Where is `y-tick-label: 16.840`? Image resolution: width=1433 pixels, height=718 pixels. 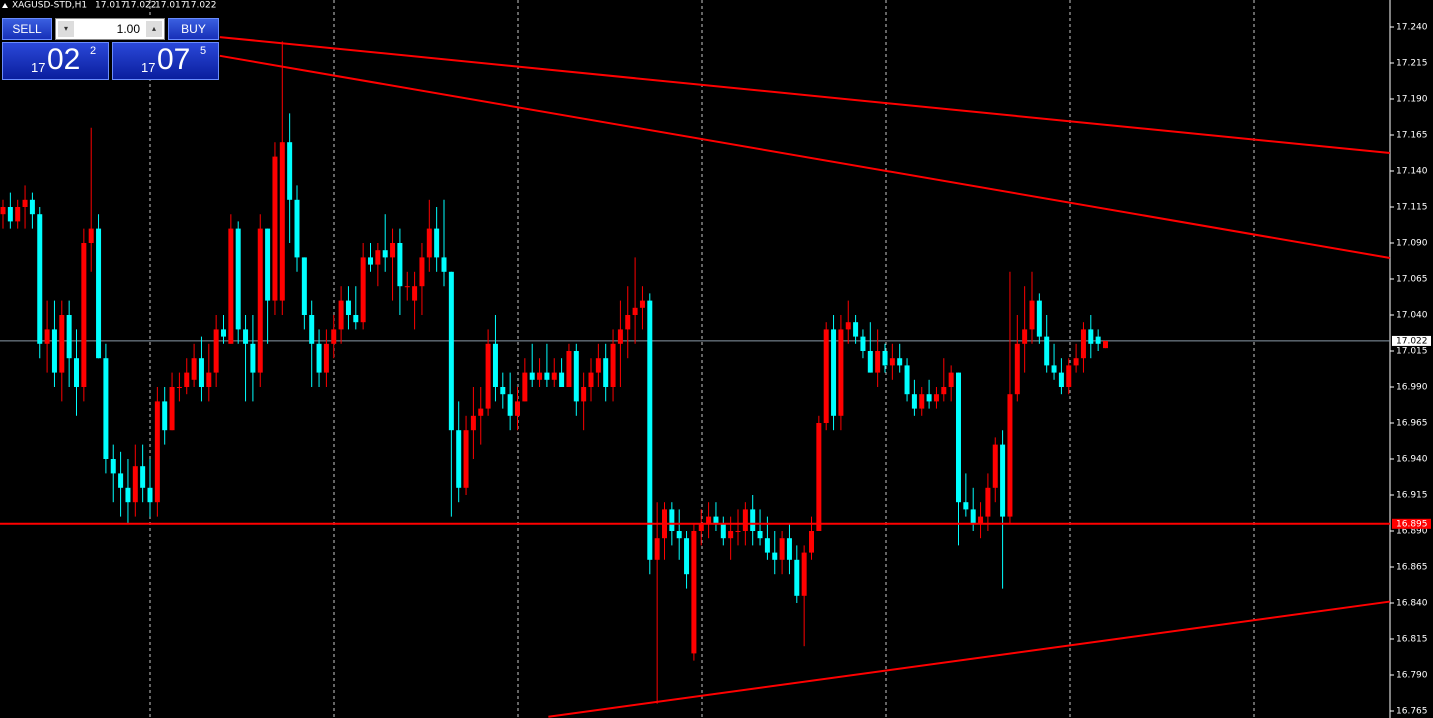
y-tick-label: 16.840 is located at coordinates (1412, 604).